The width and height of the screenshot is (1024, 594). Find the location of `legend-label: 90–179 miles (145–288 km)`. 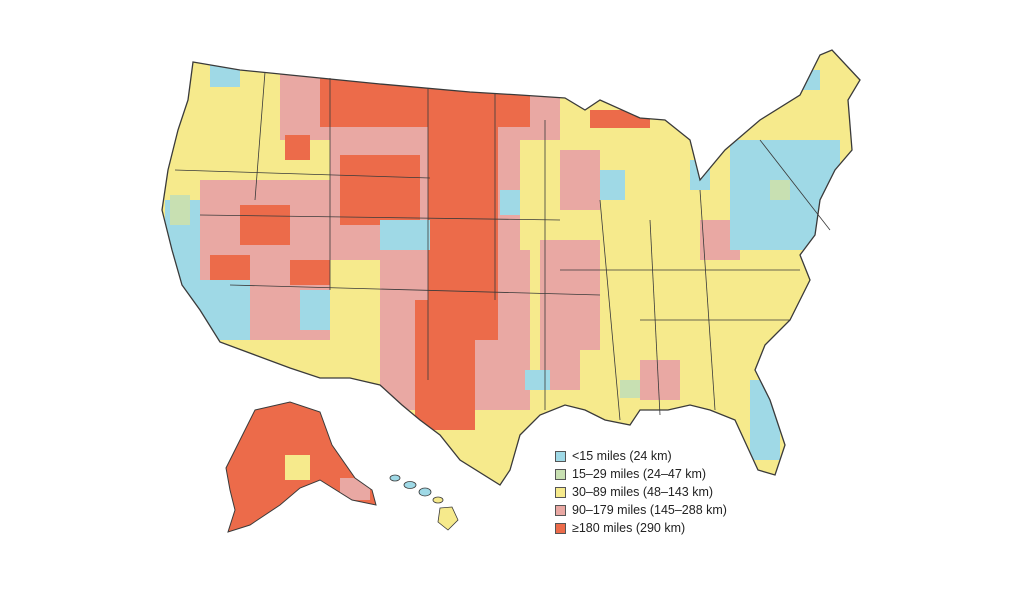

legend-label: 90–179 miles (145–288 km) is located at coordinates (649, 510).